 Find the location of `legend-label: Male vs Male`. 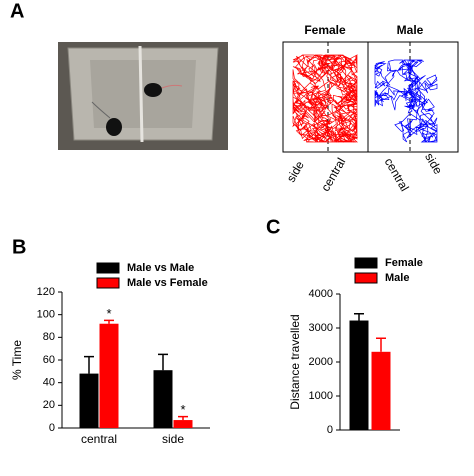

legend-label: Male vs Male is located at coordinates (160, 268).